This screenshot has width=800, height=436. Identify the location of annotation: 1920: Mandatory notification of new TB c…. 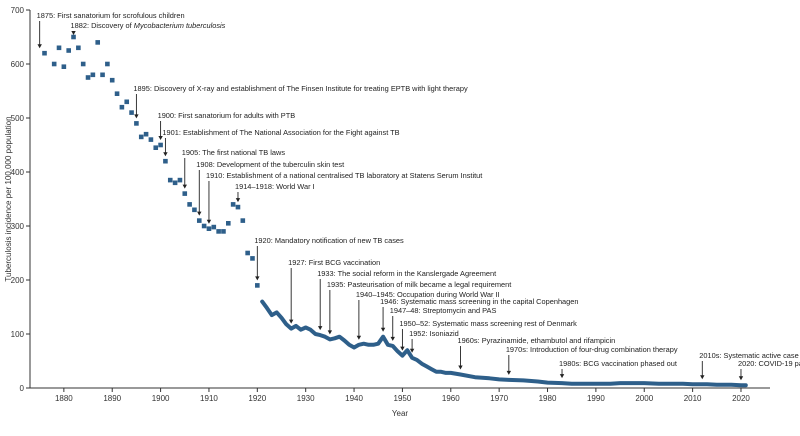
(329, 258).